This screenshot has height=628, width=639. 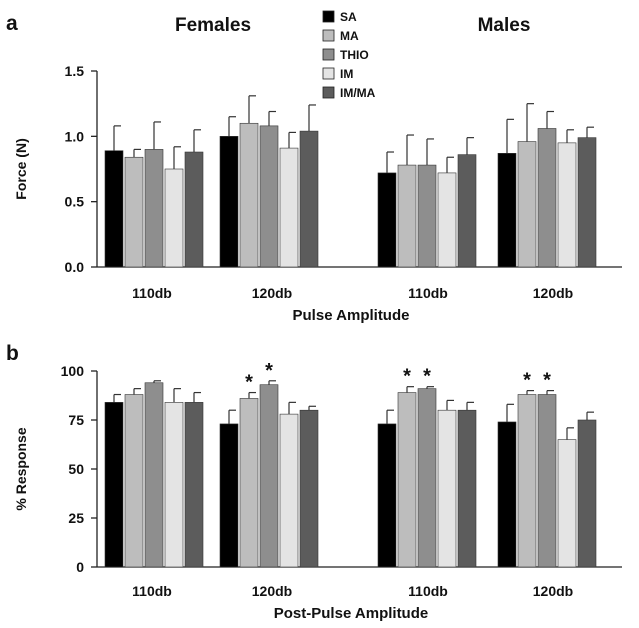 What do you see at coordinates (553, 293) in the screenshot?
I see `panel-a-category-label-4: 120db` at bounding box center [553, 293].